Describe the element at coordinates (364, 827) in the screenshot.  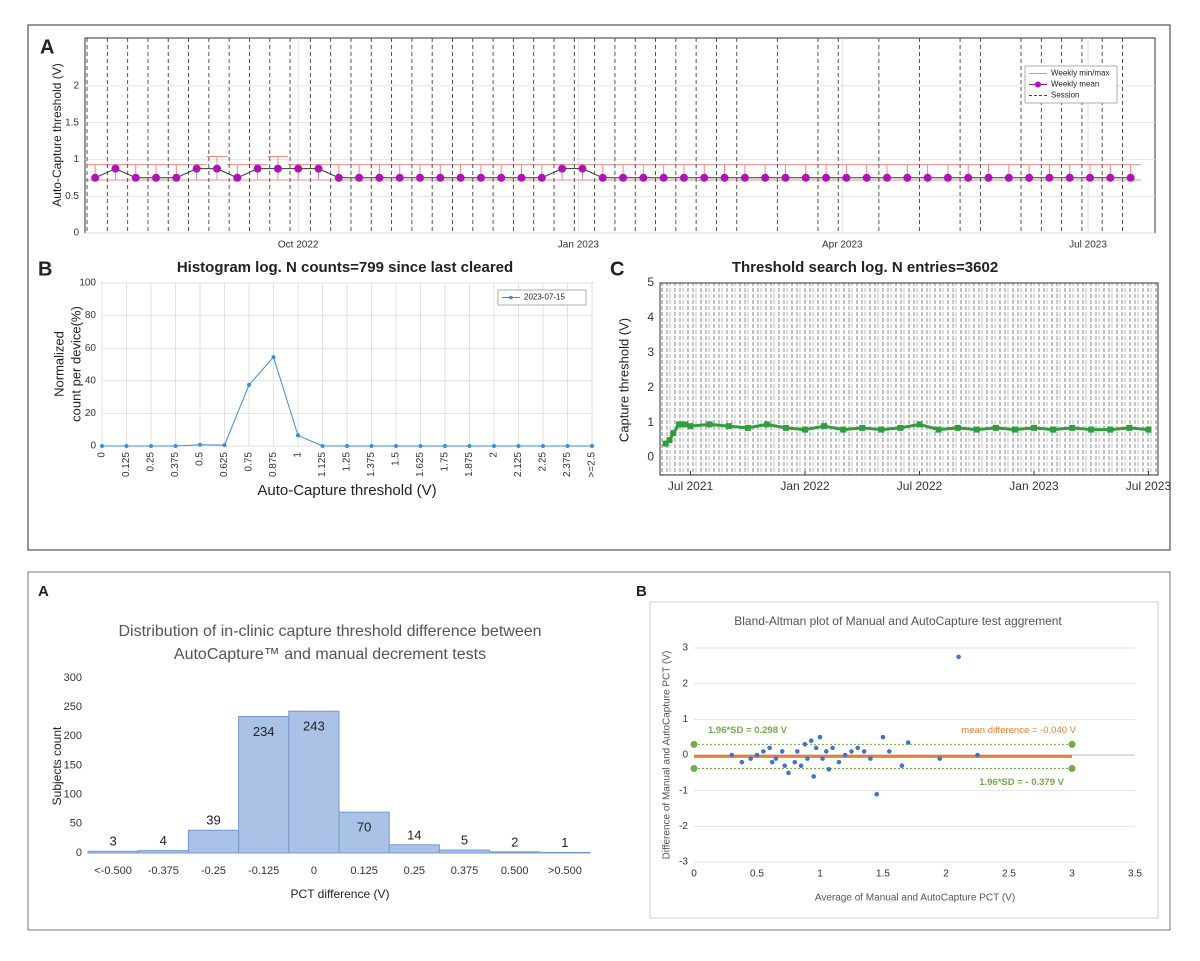
I see `data-label: 70` at that location.